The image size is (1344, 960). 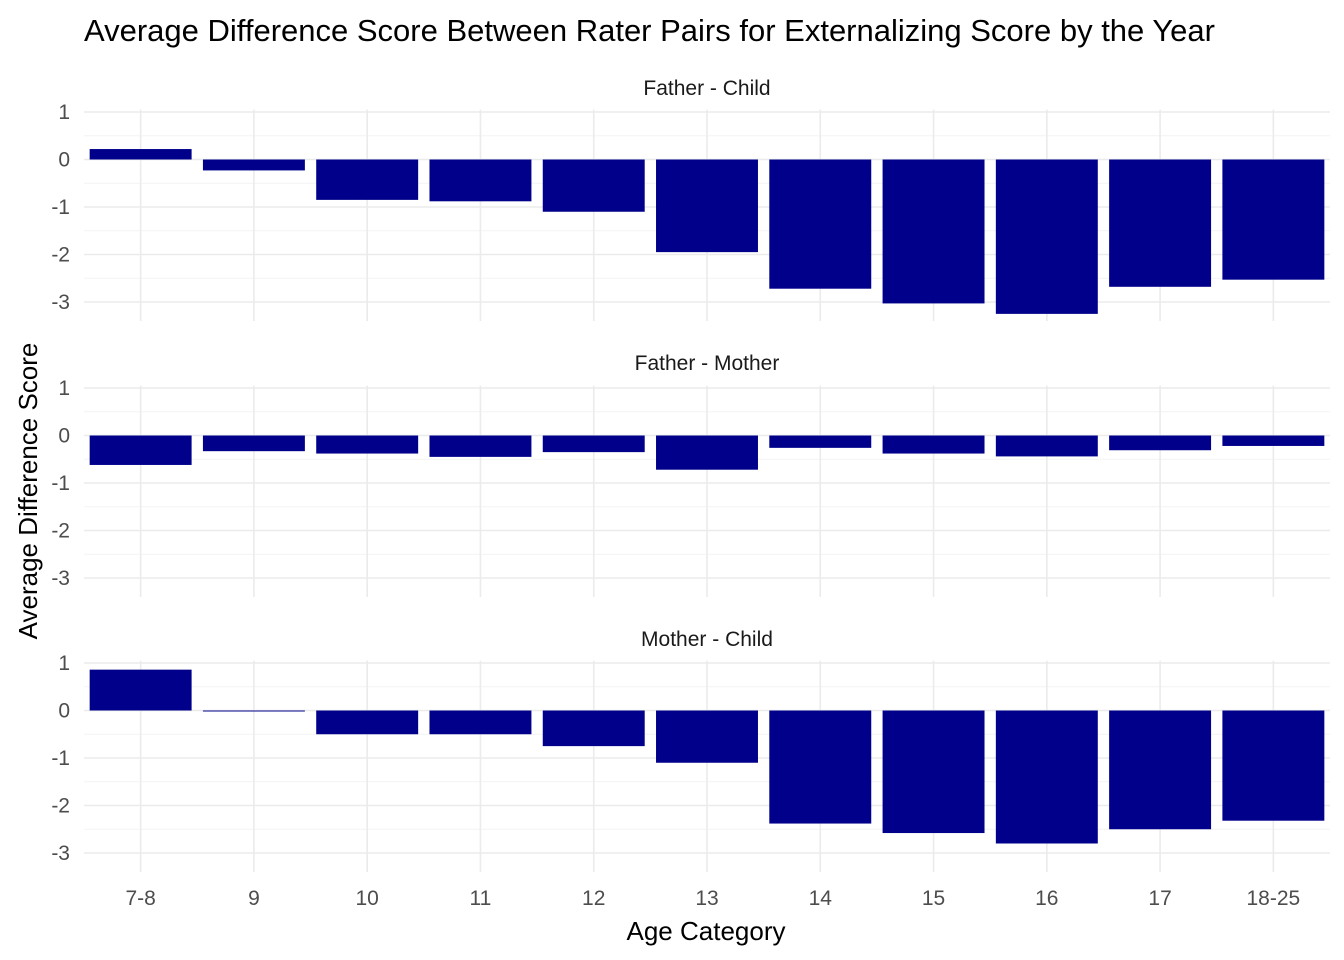 I want to click on x-axis-title: Age Category, so click(x=706, y=931).